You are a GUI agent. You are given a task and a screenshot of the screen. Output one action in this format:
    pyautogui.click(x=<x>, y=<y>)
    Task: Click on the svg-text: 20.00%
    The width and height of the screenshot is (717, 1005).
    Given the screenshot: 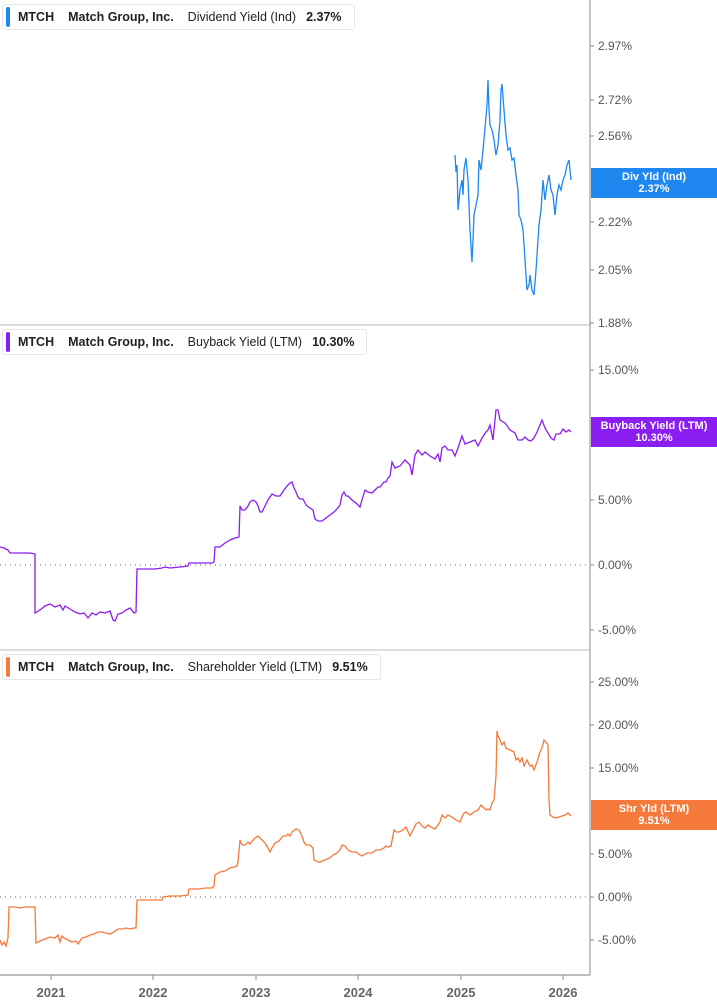 What is the action you would take?
    pyautogui.click(x=618, y=725)
    